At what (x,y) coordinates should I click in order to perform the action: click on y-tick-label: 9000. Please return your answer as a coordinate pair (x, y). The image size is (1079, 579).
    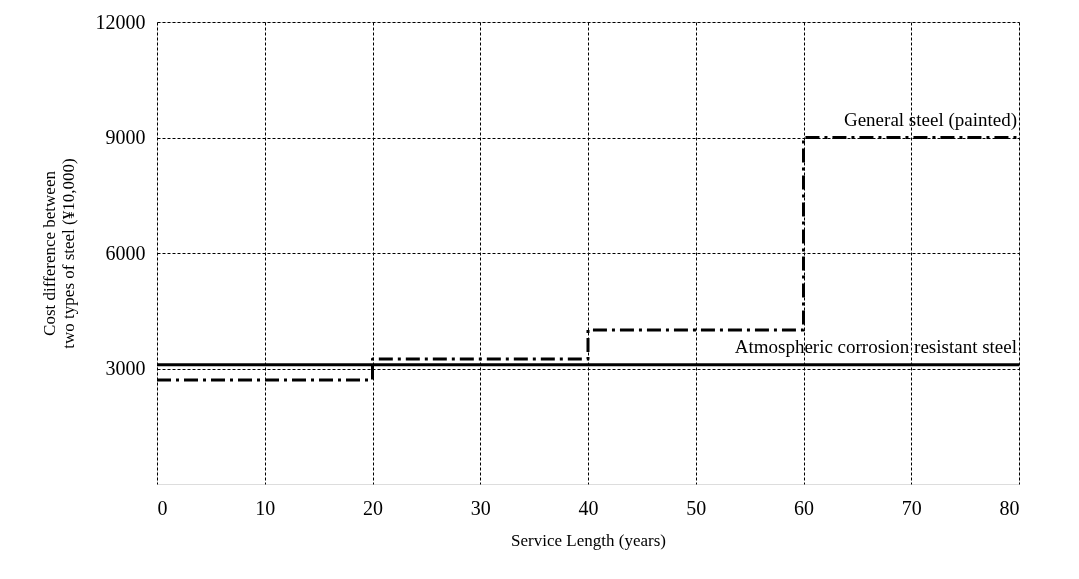
    Looking at the image, I should click on (125, 137).